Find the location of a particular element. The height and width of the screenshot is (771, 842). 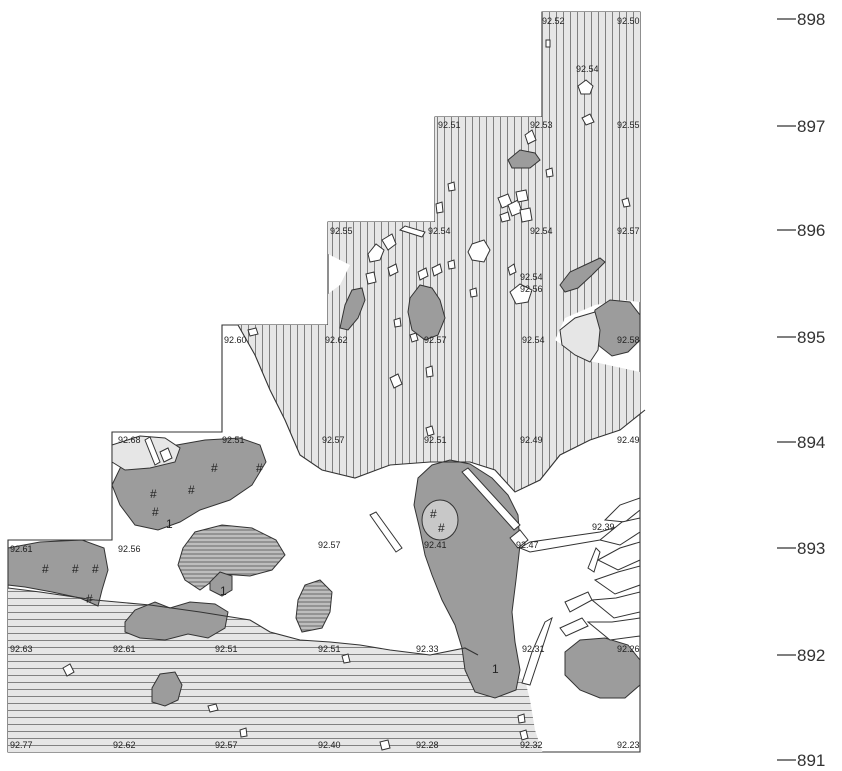

elevation-label: 92.60 is located at coordinates (235, 340).